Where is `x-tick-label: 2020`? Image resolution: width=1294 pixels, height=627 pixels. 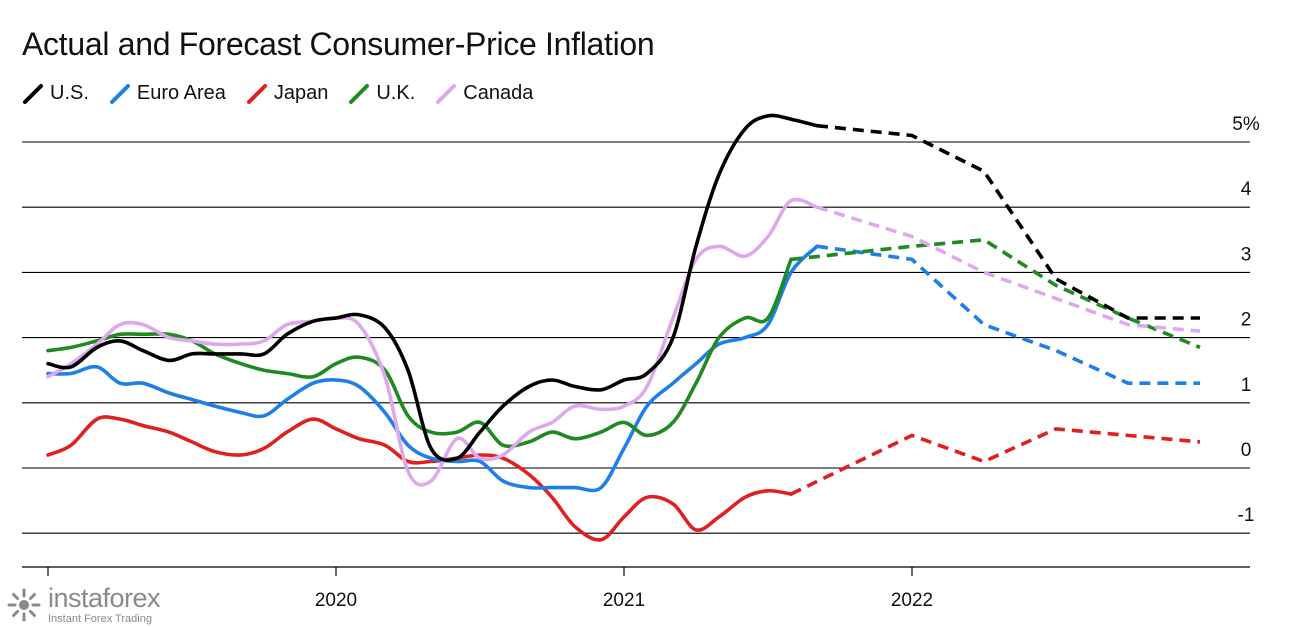
x-tick-label: 2020 is located at coordinates (336, 600).